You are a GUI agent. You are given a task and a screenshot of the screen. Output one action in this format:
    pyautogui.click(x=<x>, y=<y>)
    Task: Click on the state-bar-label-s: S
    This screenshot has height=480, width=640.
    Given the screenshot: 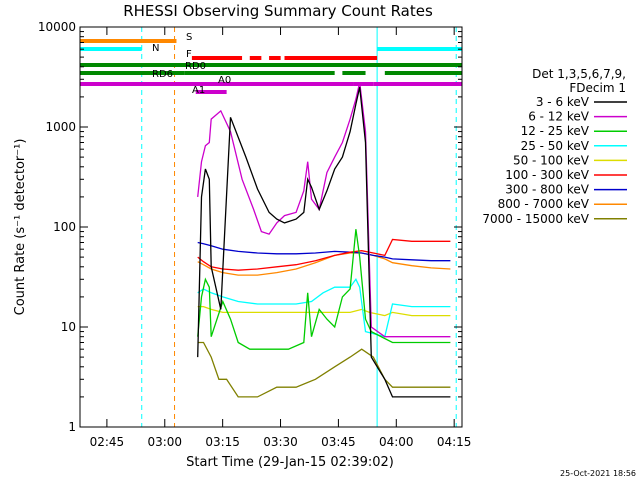 What is the action you would take?
    pyautogui.click(x=189, y=37)
    